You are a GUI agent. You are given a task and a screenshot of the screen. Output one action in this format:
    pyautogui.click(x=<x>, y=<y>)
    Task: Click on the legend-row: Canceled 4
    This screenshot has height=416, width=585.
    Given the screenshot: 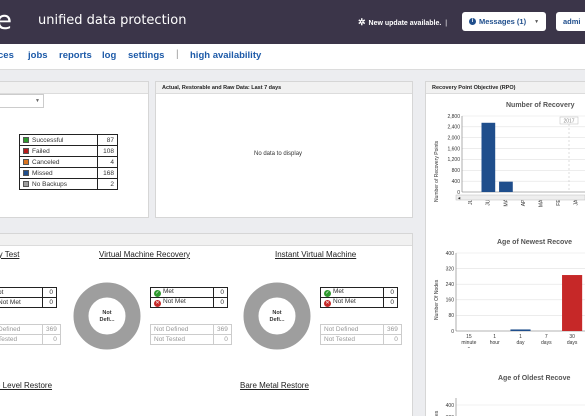 What is the action you would take?
    pyautogui.click(x=68, y=162)
    